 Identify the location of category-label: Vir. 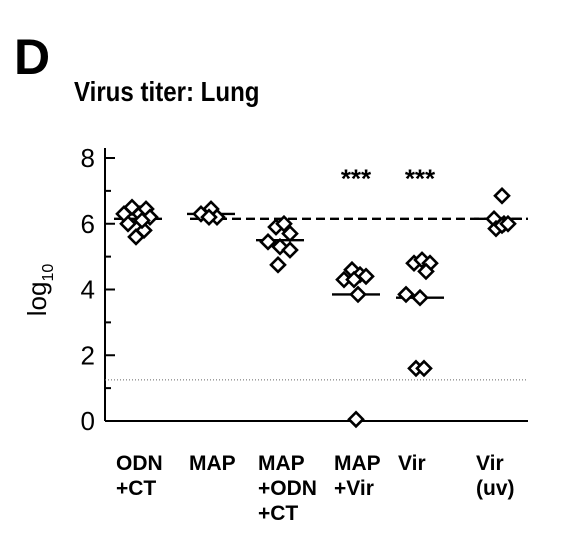
(412, 463).